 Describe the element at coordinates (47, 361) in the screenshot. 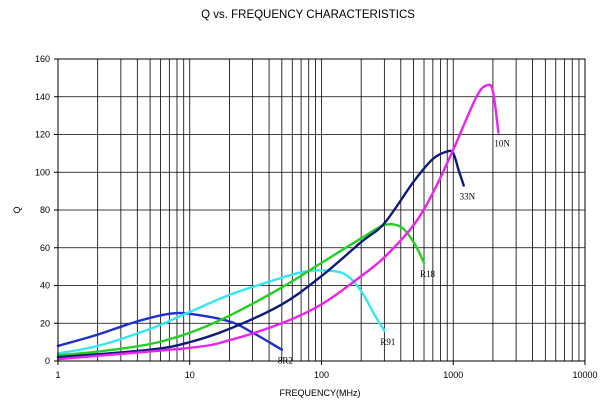

I see `y-tick-label: 0` at that location.